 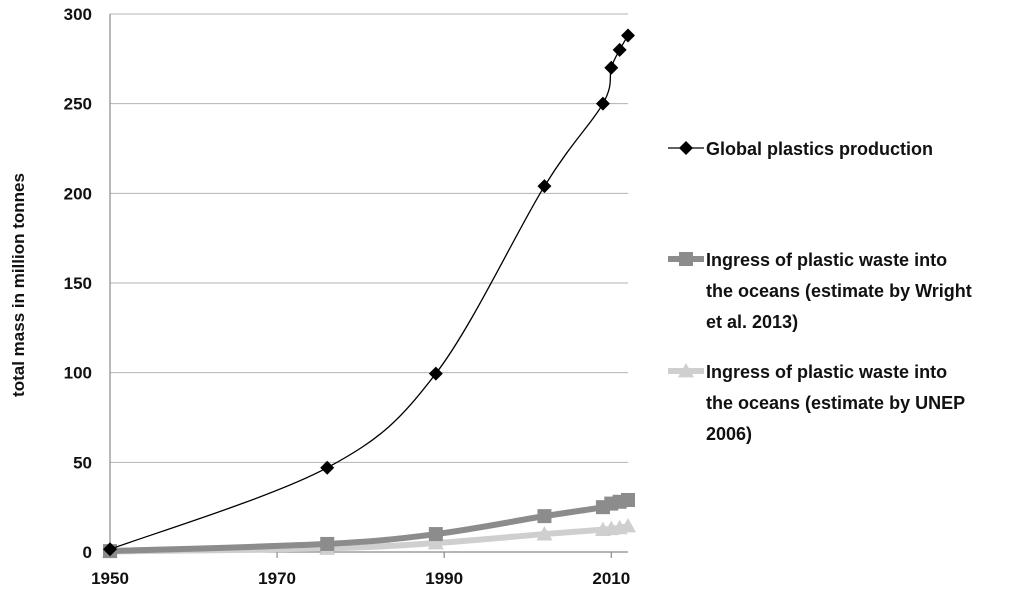 What do you see at coordinates (78, 104) in the screenshot?
I see `y-tick-label: 250` at bounding box center [78, 104].